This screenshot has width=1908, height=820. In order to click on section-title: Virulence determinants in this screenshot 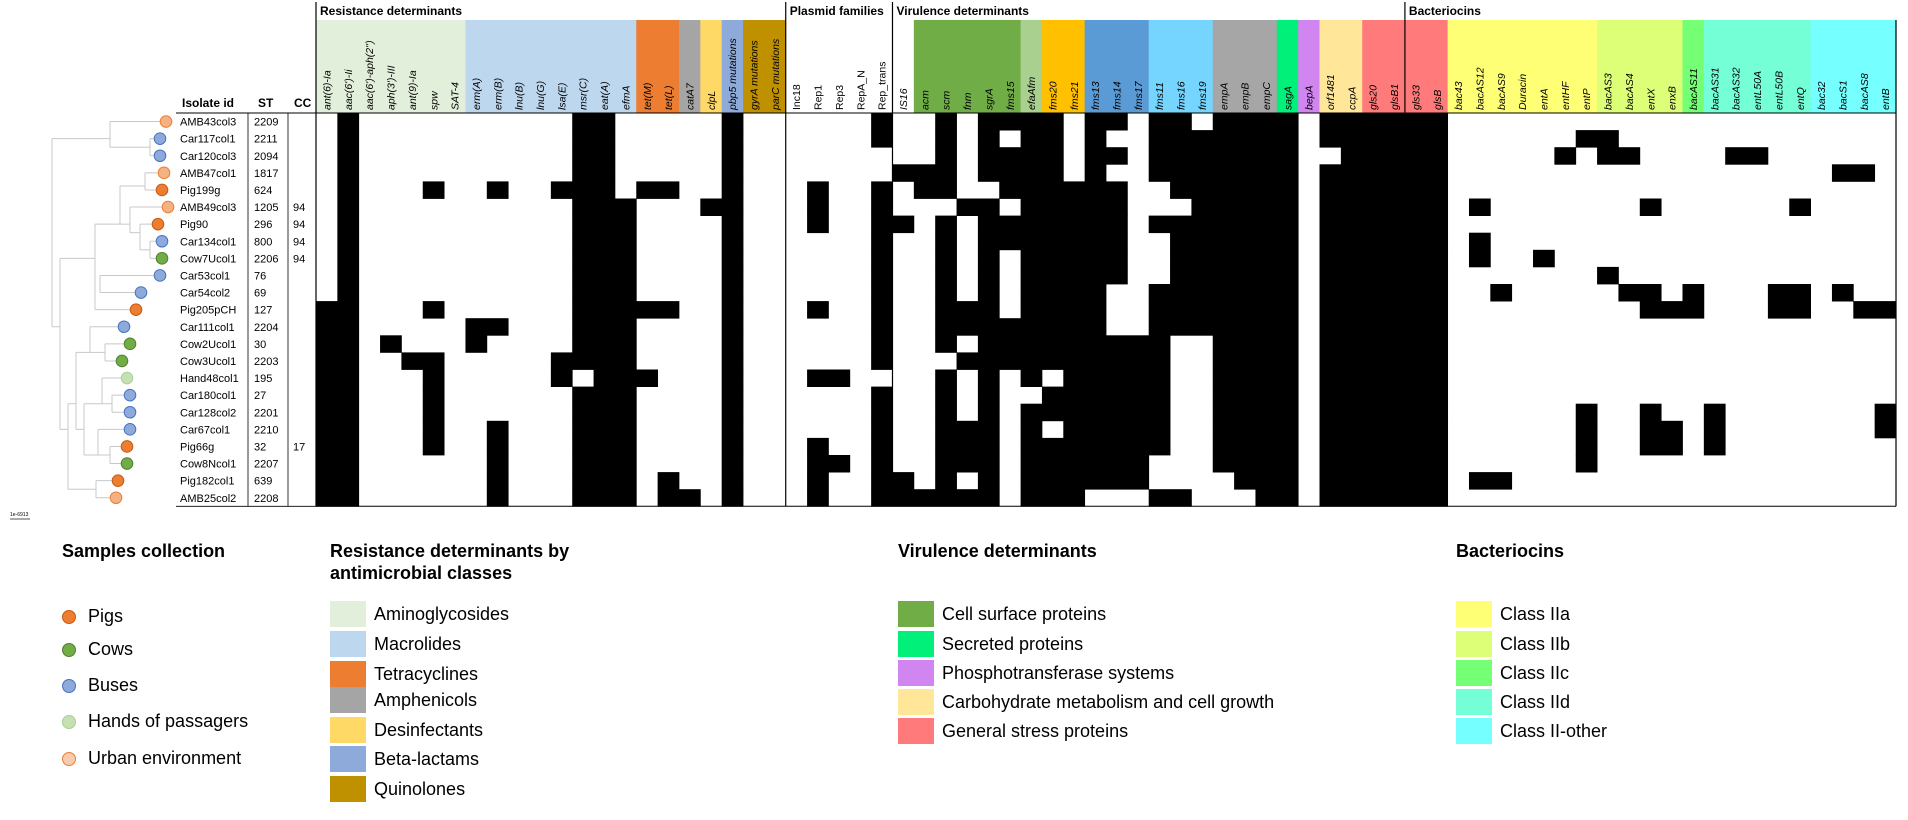, I will do `click(962, 11)`.